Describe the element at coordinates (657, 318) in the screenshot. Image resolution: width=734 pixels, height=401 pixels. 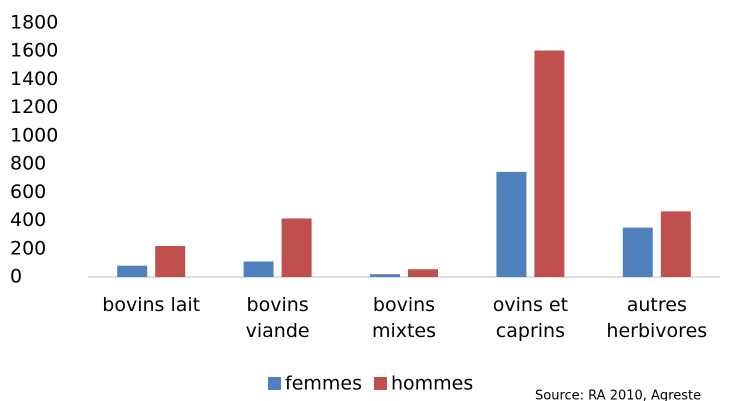
I see `x-tick-label: autres herbivores` at that location.